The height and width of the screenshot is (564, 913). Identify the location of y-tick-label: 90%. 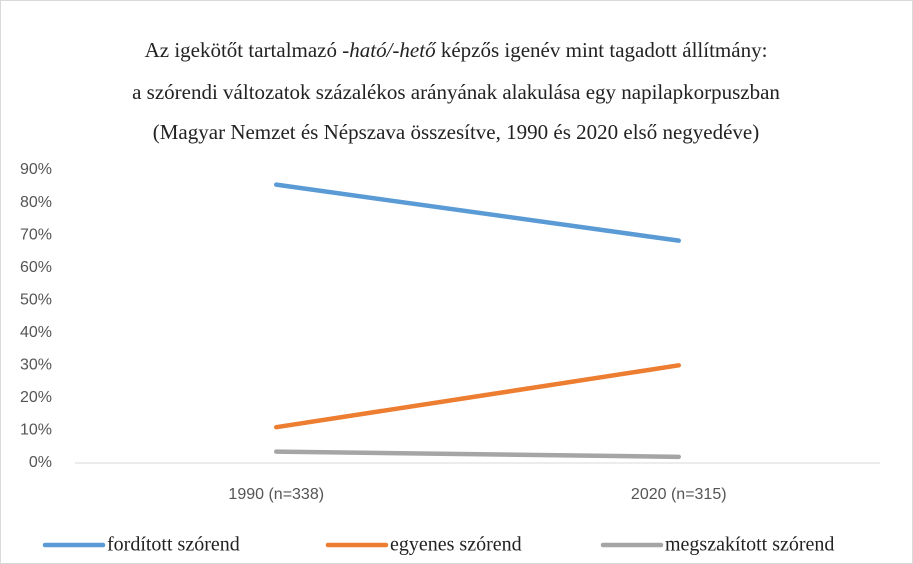
(36, 169).